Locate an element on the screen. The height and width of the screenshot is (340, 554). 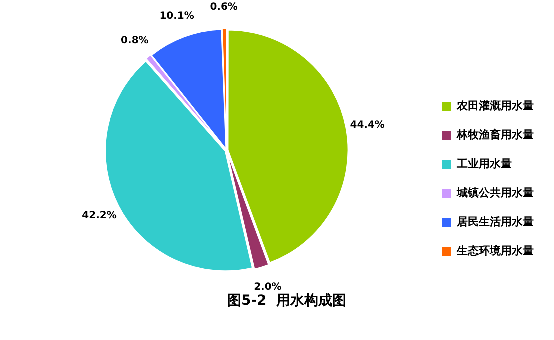
data-label: 44.4% is located at coordinates (367, 125).